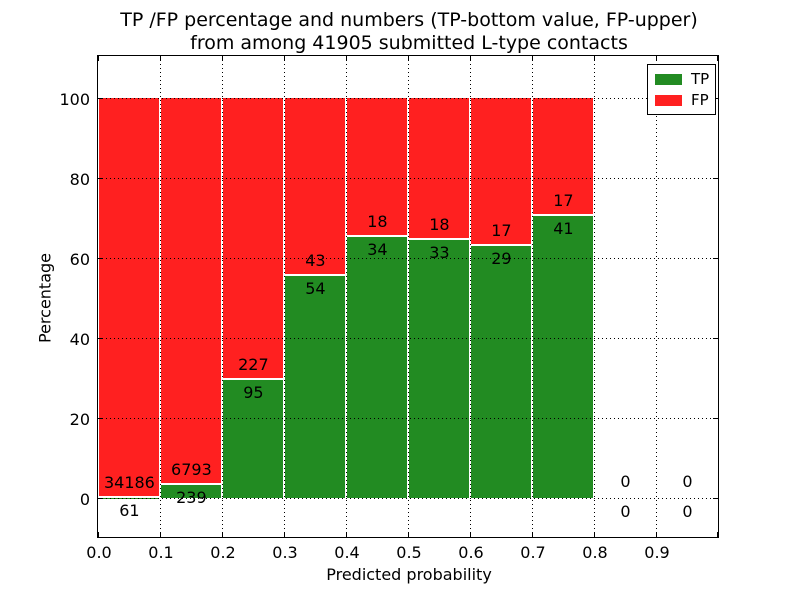  What do you see at coordinates (409, 552) in the screenshot?
I see `x-tick-label-0.5: 0.5` at bounding box center [409, 552].